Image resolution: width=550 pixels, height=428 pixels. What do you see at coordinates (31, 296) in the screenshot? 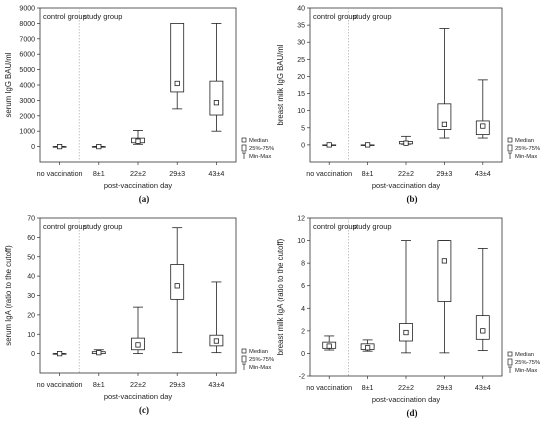
I see `y-tick-label: 30` at bounding box center [31, 296].